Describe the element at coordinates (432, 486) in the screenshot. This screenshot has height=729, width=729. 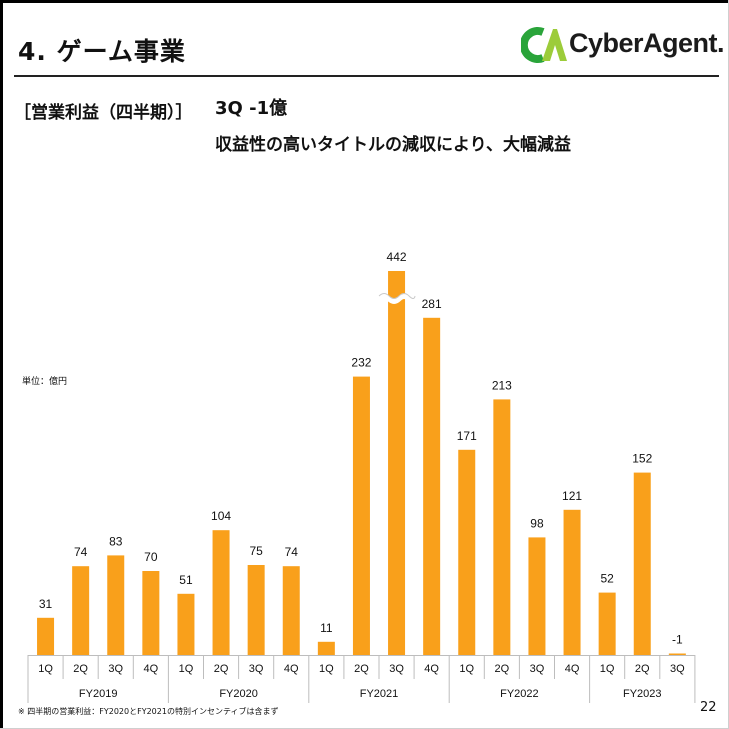
I see `bar-fy2021-4q` at that location.